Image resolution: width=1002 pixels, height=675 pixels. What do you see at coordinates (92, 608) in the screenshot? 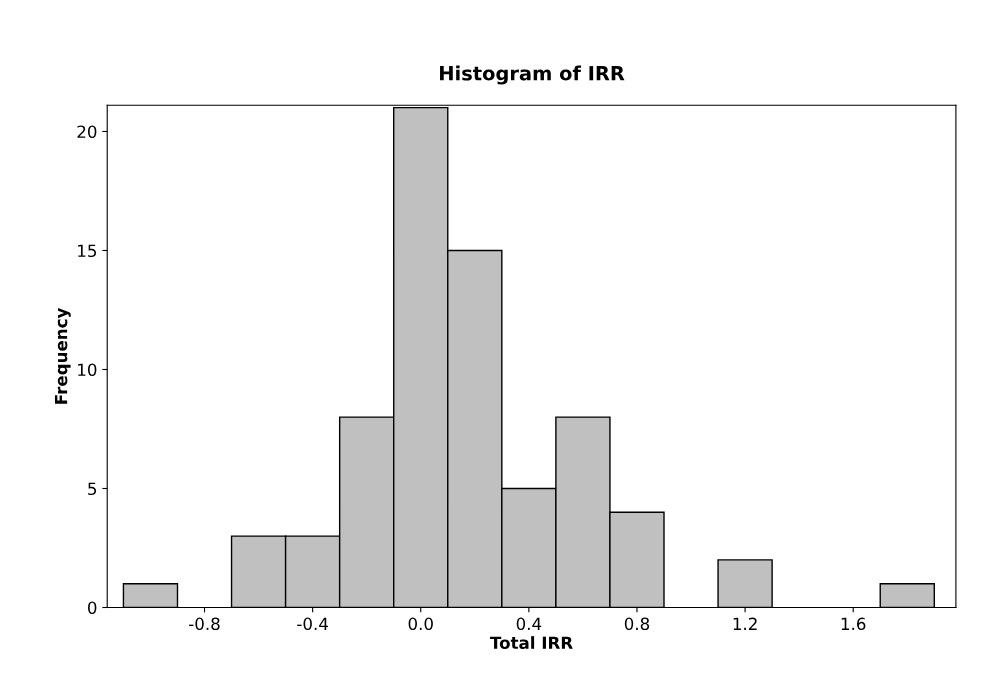
I see `y-tick-label: 0` at bounding box center [92, 608].